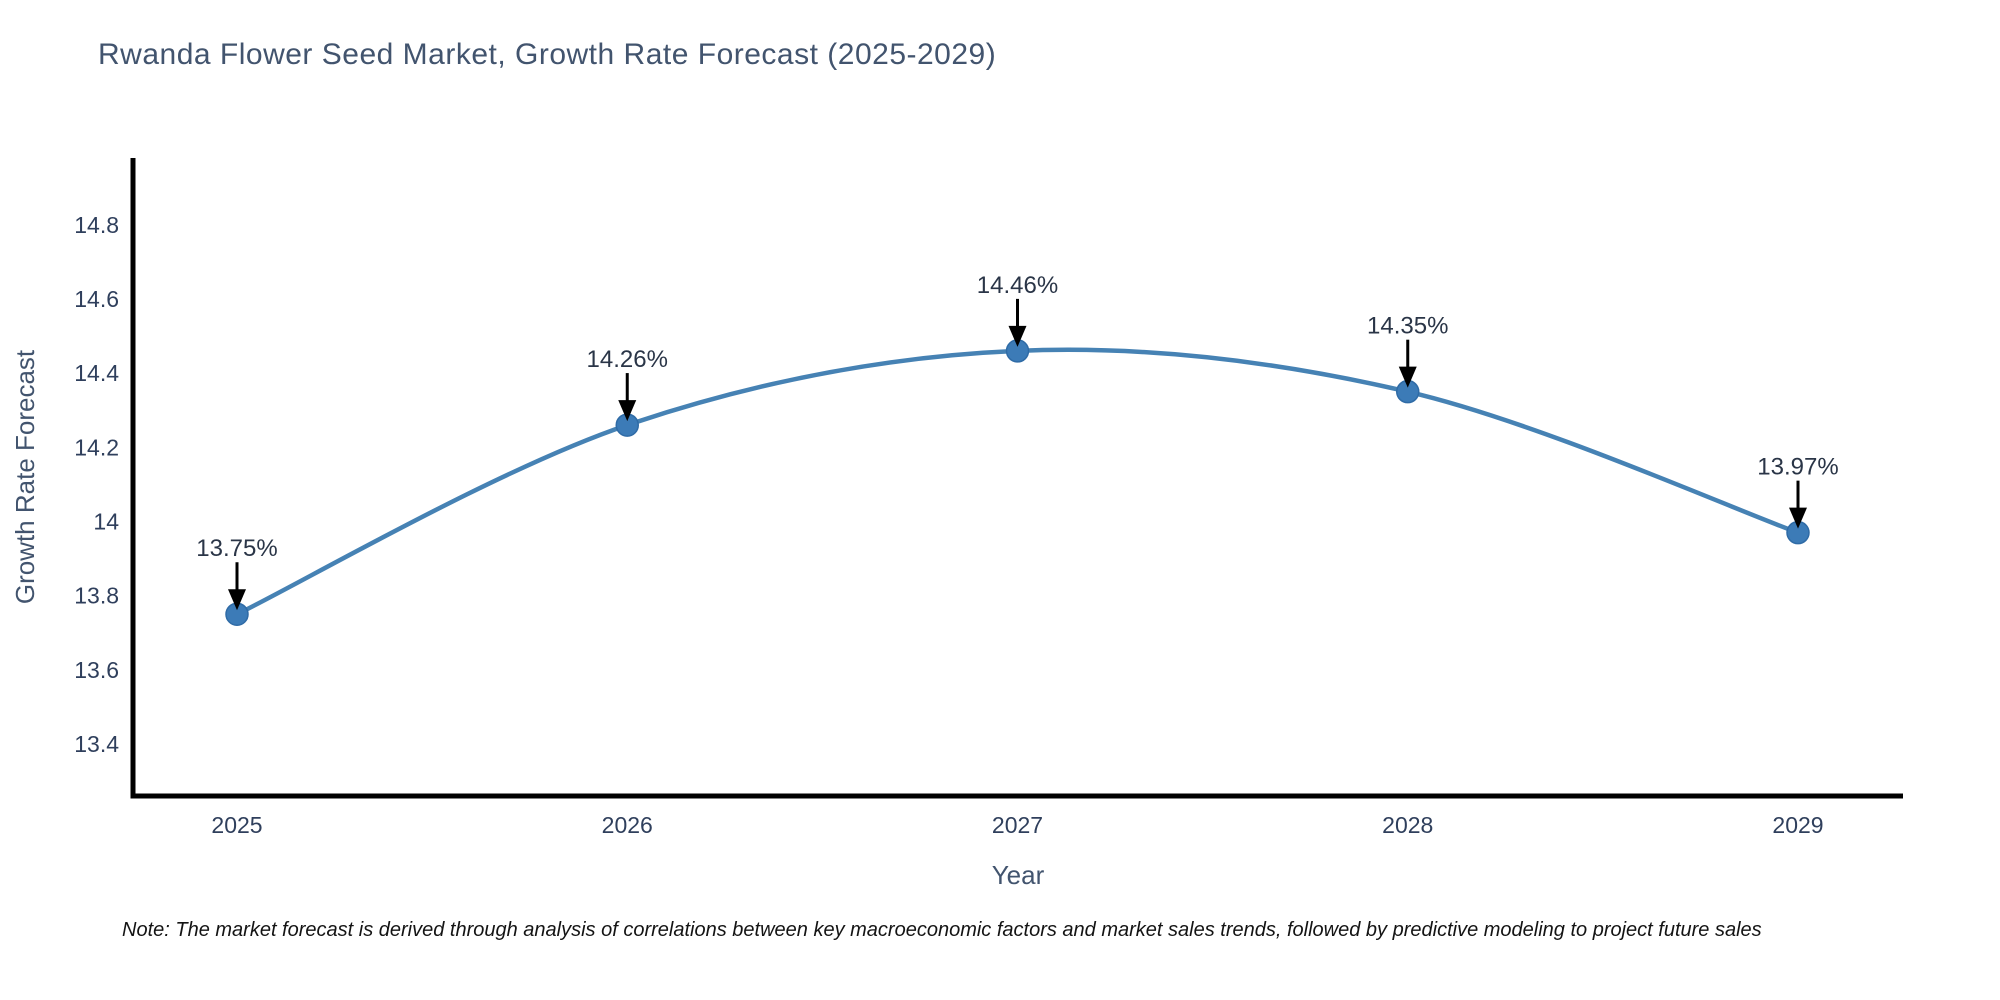 This screenshot has width=2000, height=1000. Describe the element at coordinates (1797, 467) in the screenshot. I see `point-label: 13.97%` at that location.